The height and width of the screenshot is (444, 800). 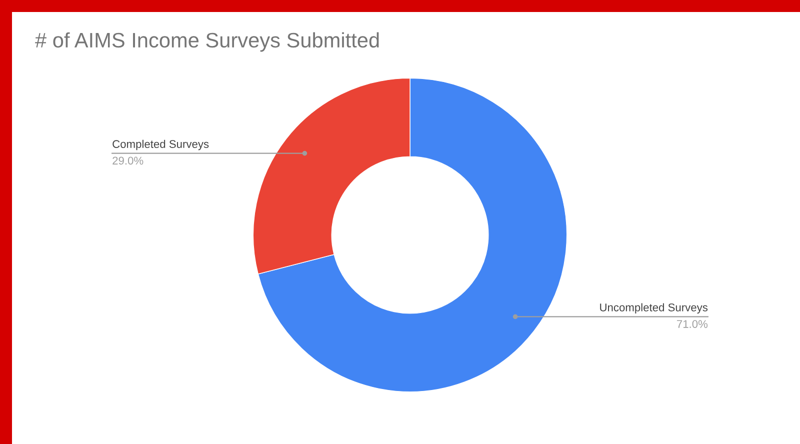 I want to click on data-label: 29.0%, so click(x=128, y=160).